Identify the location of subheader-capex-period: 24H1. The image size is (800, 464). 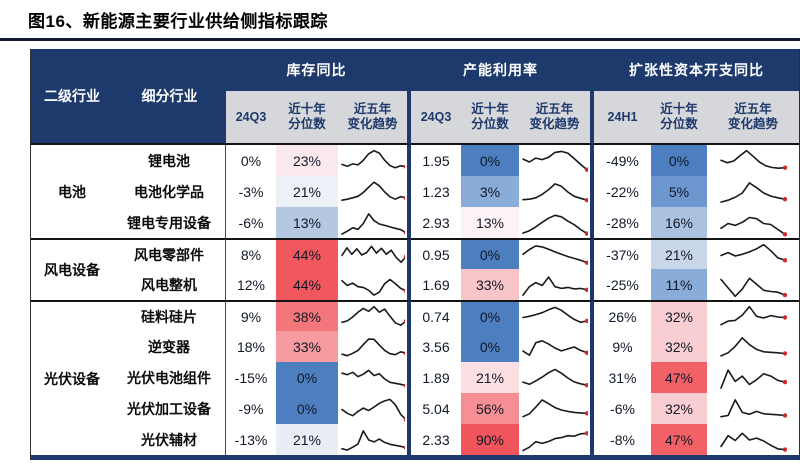
(622, 118).